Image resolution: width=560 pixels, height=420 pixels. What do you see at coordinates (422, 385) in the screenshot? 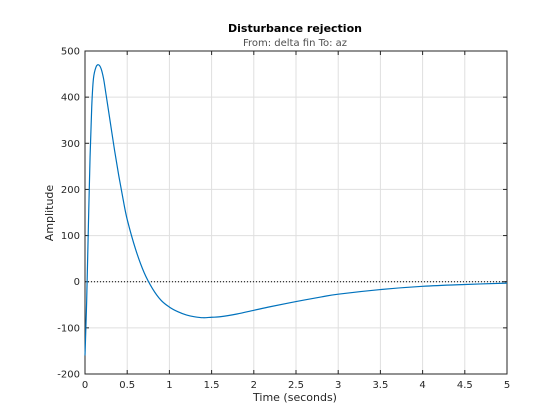
I see `x-tick-label: 4` at bounding box center [422, 385].